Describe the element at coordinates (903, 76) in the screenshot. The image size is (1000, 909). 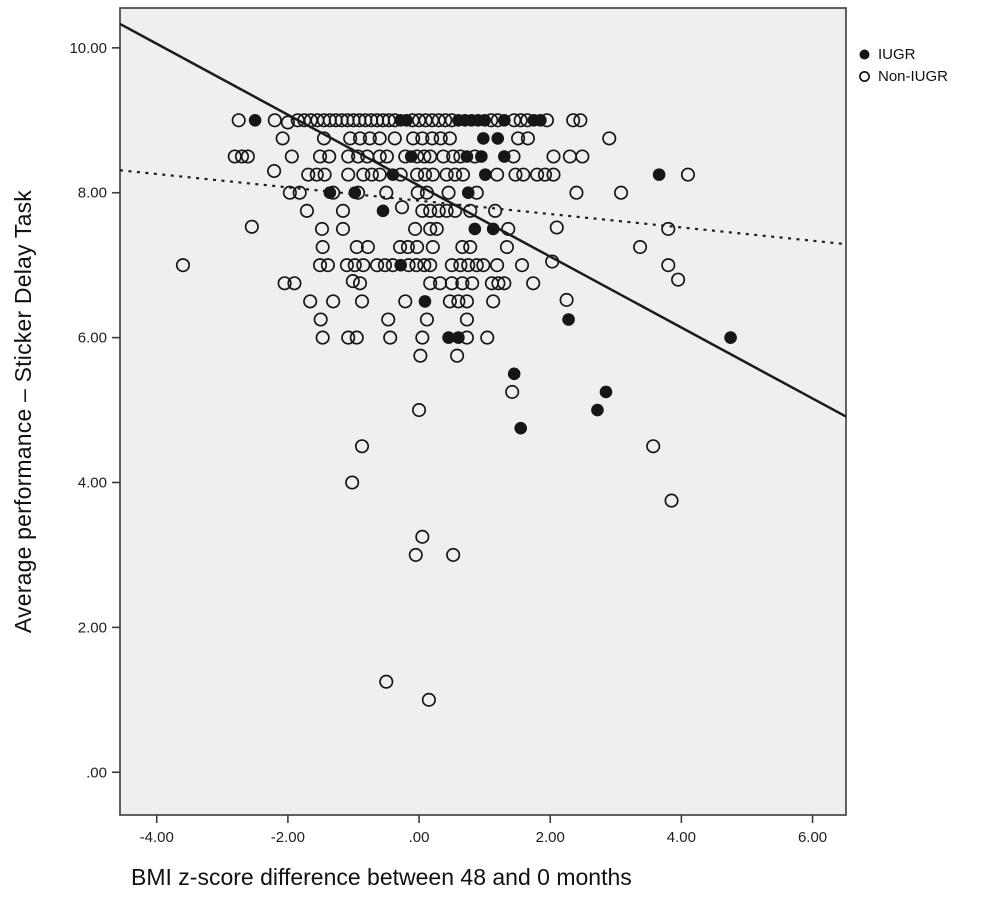
I see `legend-item-non-iugr: Non-IUGR` at that location.